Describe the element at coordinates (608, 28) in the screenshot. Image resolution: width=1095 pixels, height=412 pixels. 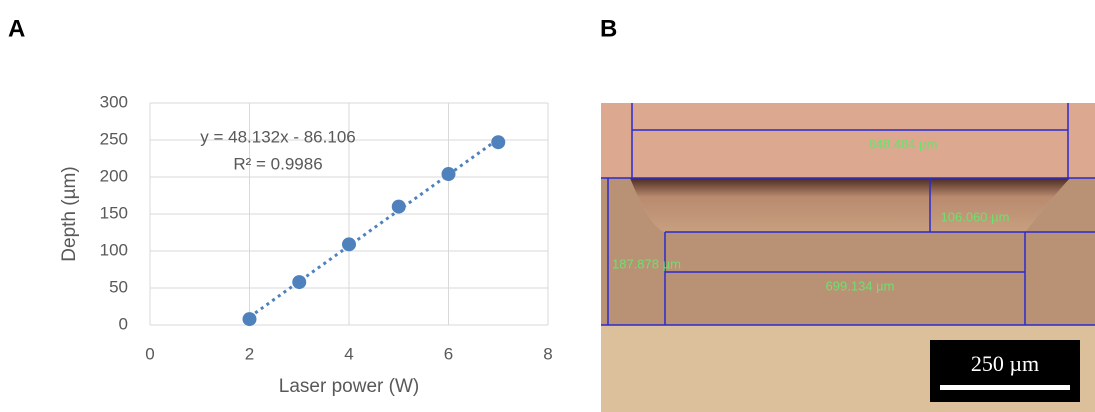
I see `panel-label: B` at that location.